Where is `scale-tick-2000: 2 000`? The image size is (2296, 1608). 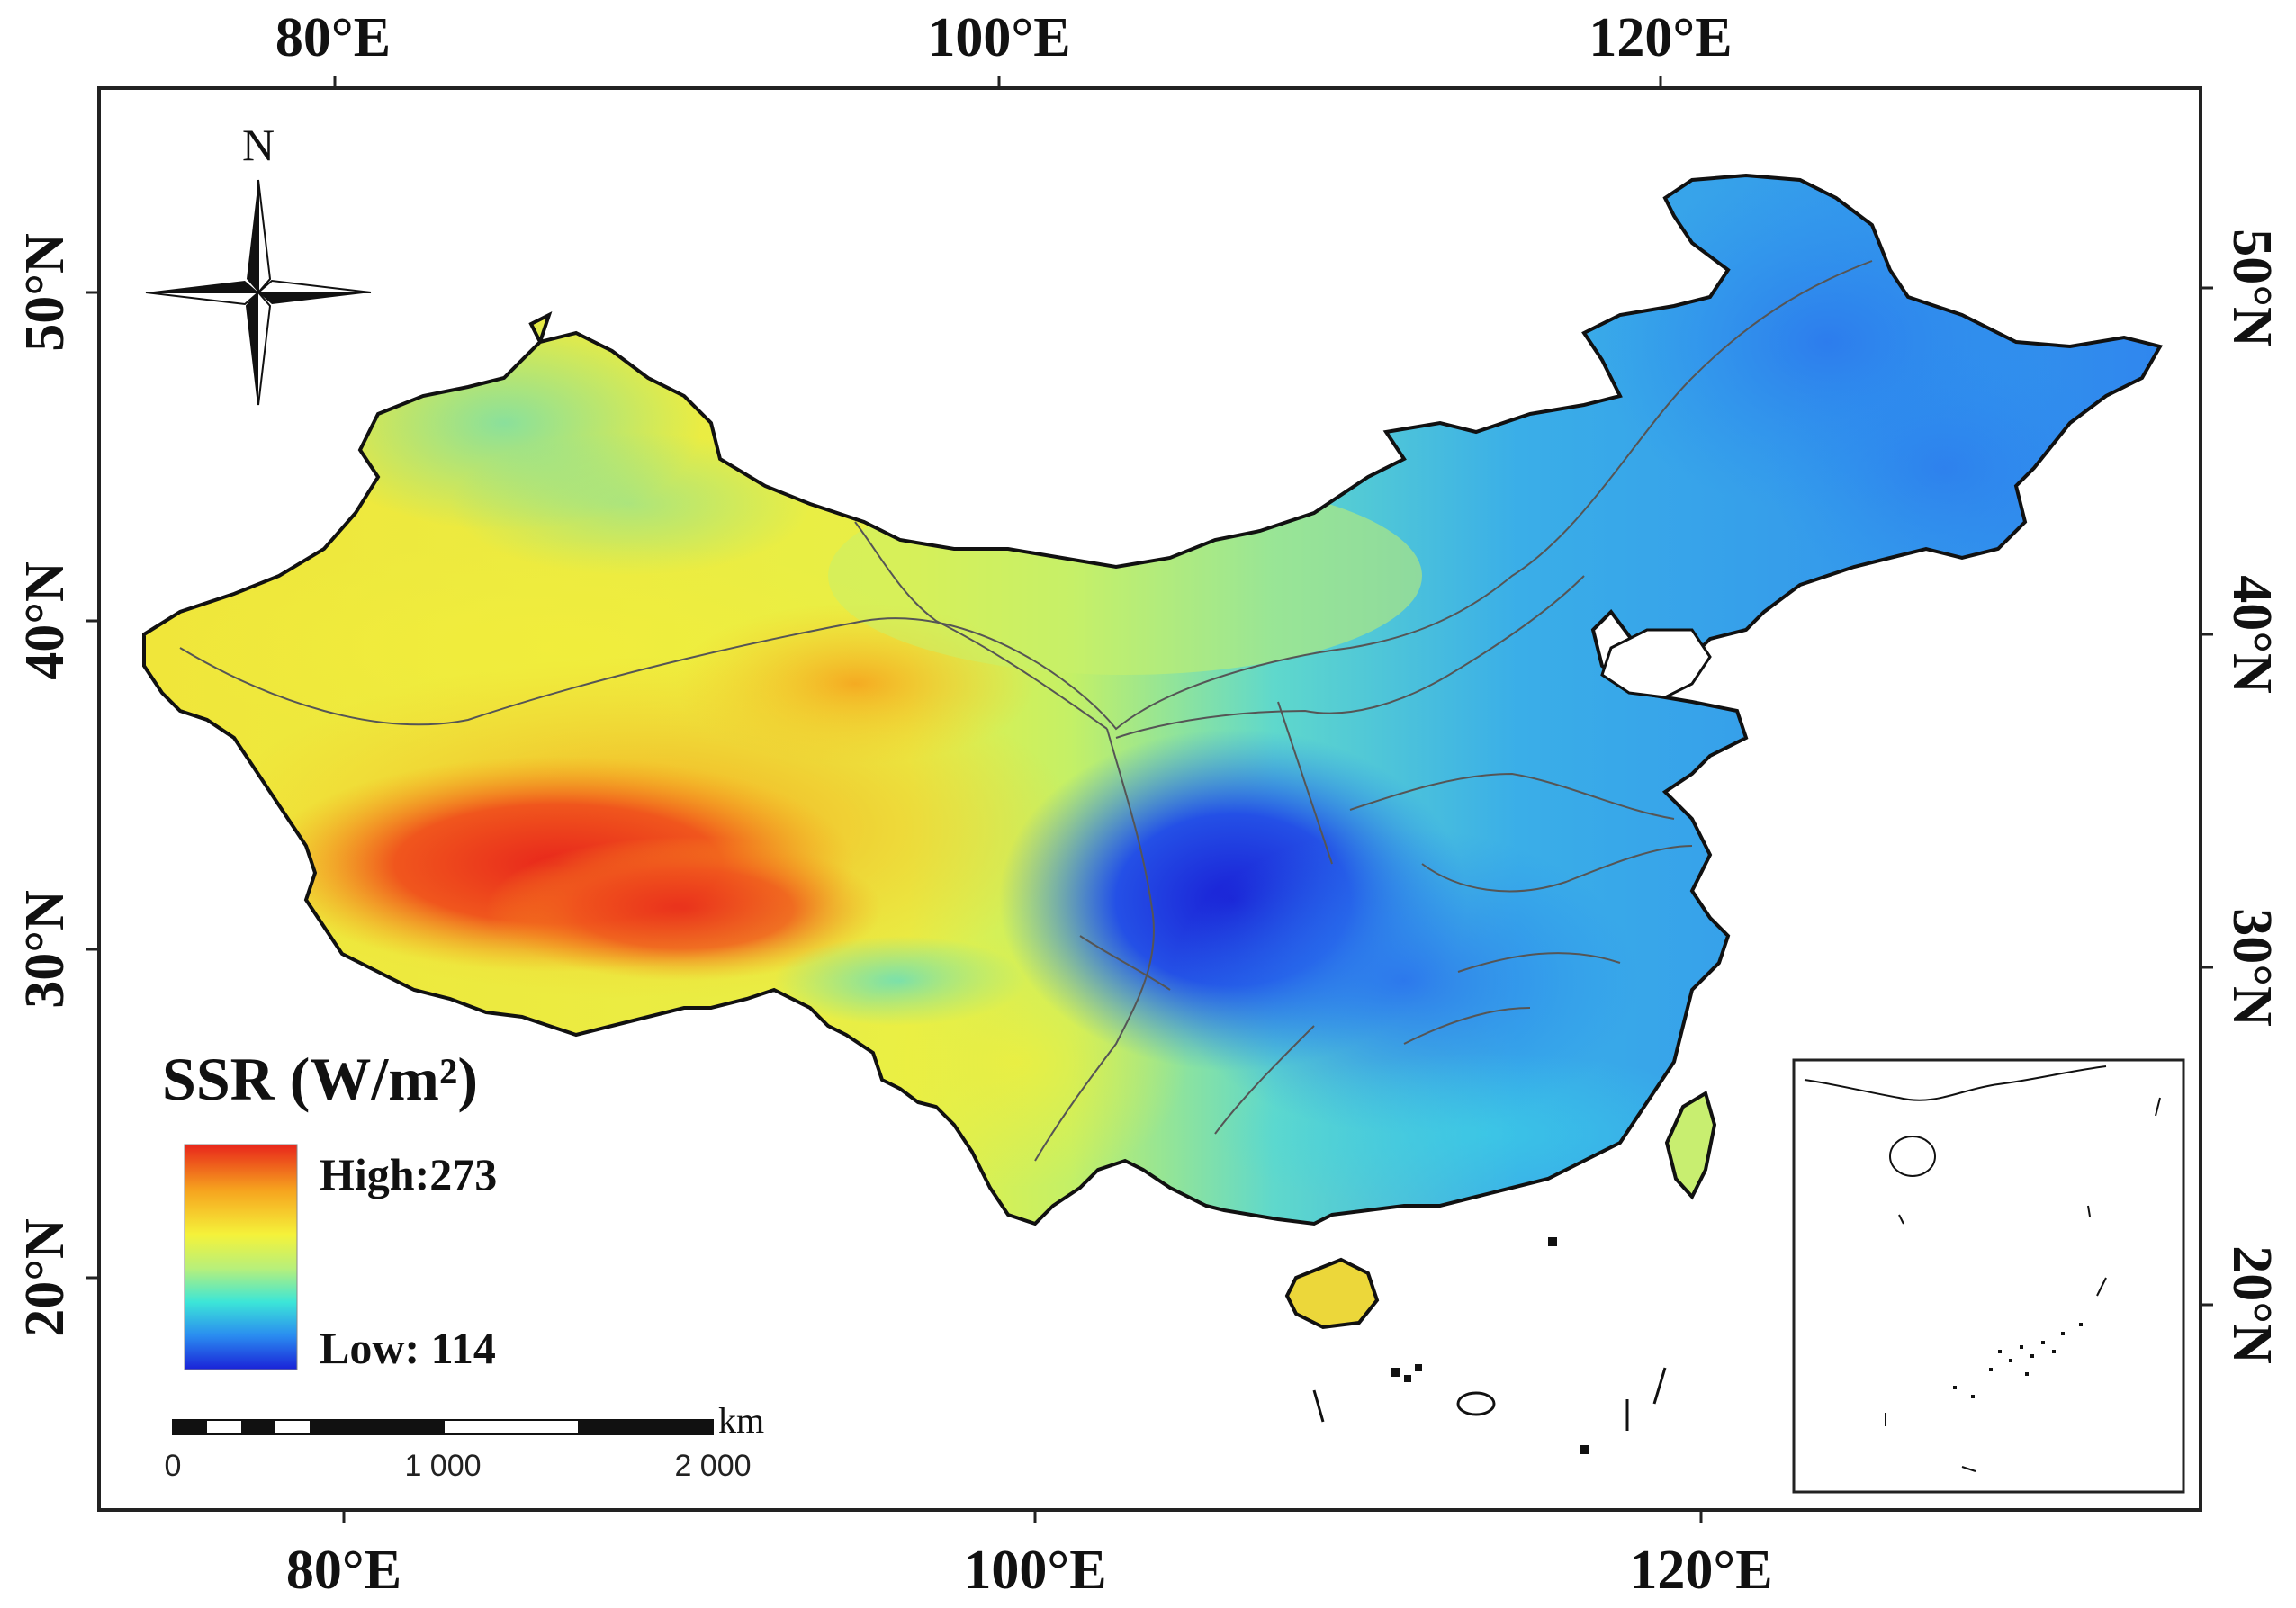
scale-tick-2000: 2 000 is located at coordinates (712, 1466).